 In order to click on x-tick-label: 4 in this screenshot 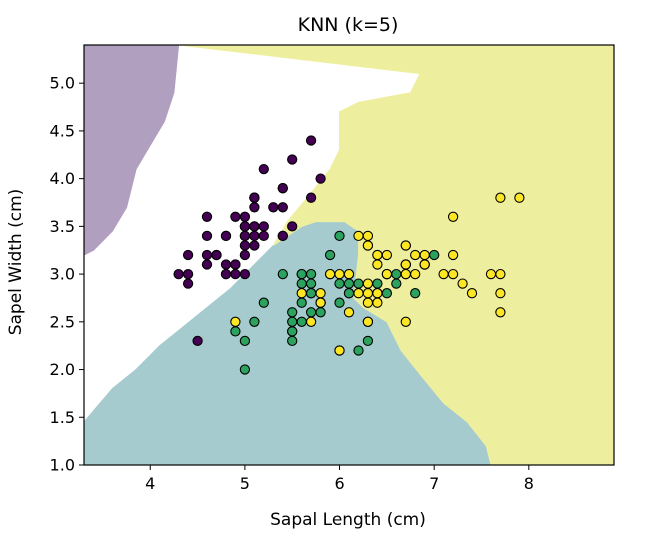, I will do `click(150, 483)`.